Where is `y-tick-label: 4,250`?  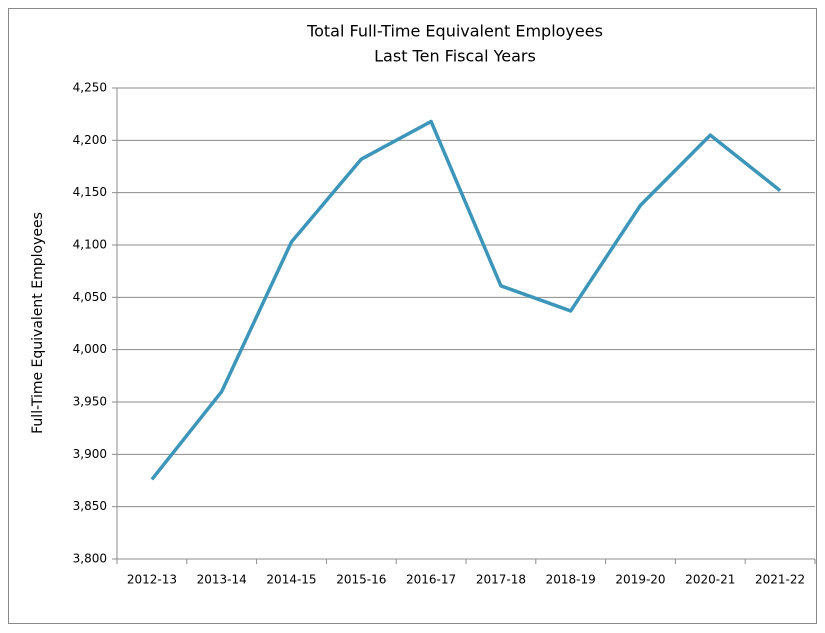
y-tick-label: 4,250 is located at coordinates (90, 88).